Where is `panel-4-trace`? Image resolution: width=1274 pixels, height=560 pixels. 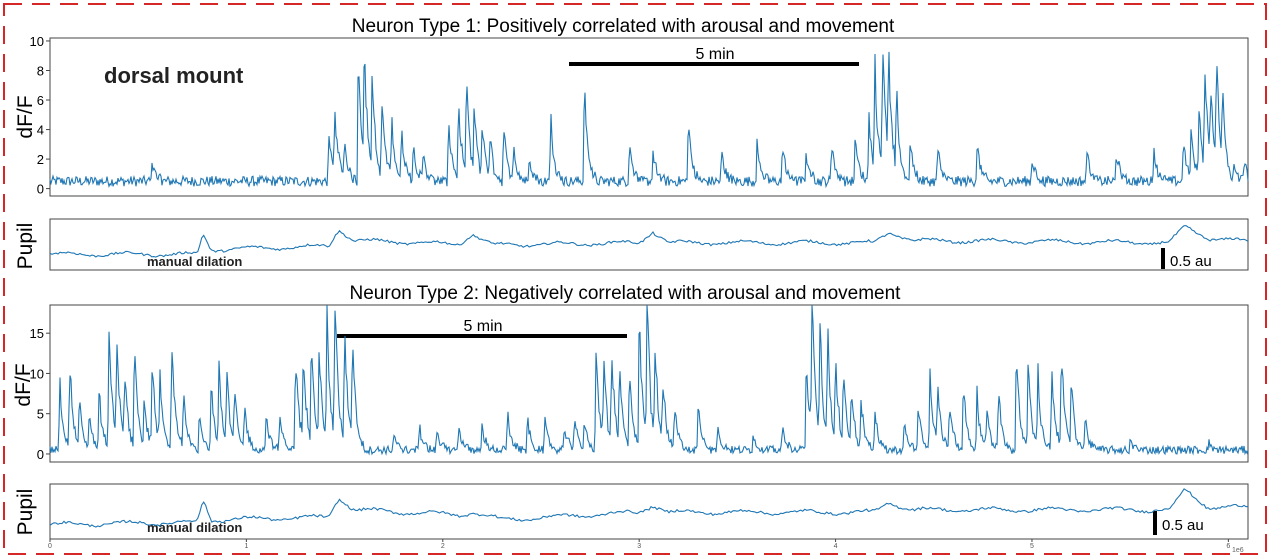
panel-4-trace is located at coordinates (649, 508).